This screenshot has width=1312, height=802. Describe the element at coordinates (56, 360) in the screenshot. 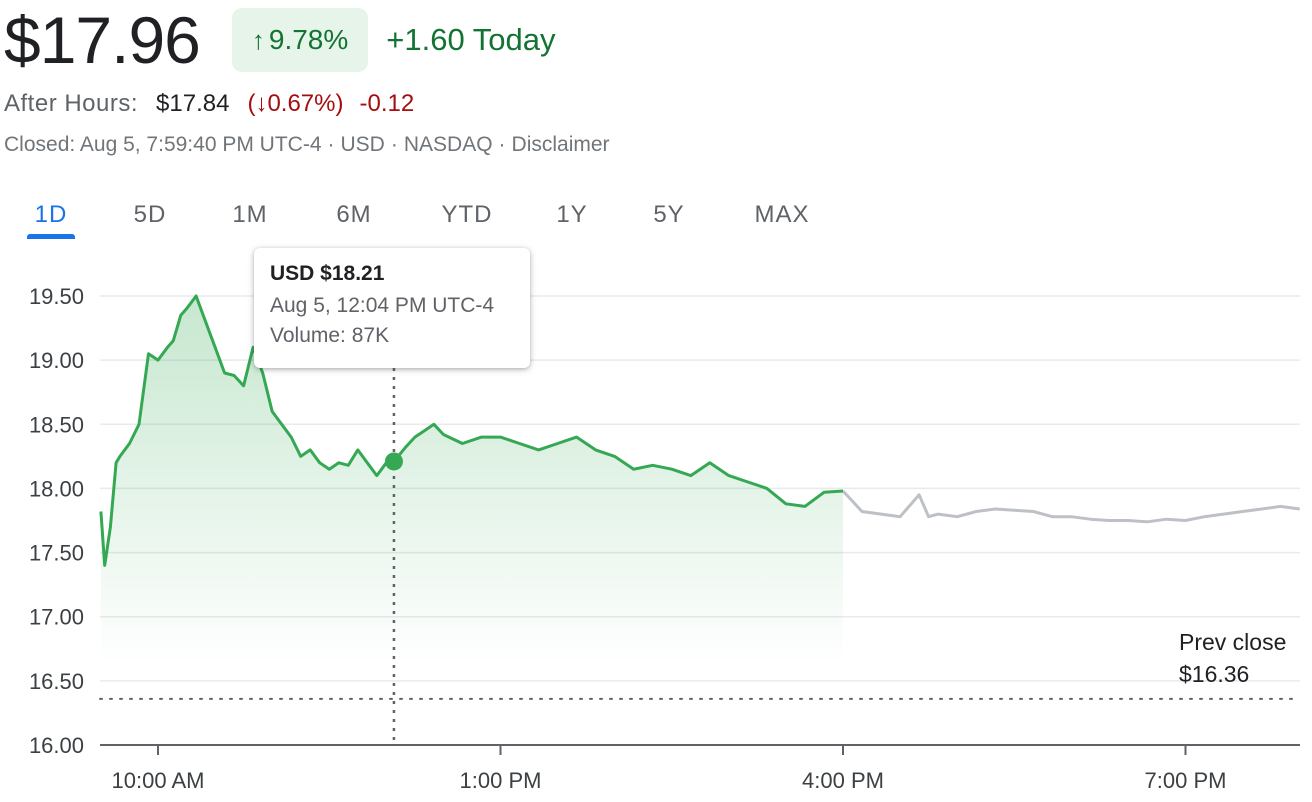

I see `y-tick-label: 19.00` at that location.